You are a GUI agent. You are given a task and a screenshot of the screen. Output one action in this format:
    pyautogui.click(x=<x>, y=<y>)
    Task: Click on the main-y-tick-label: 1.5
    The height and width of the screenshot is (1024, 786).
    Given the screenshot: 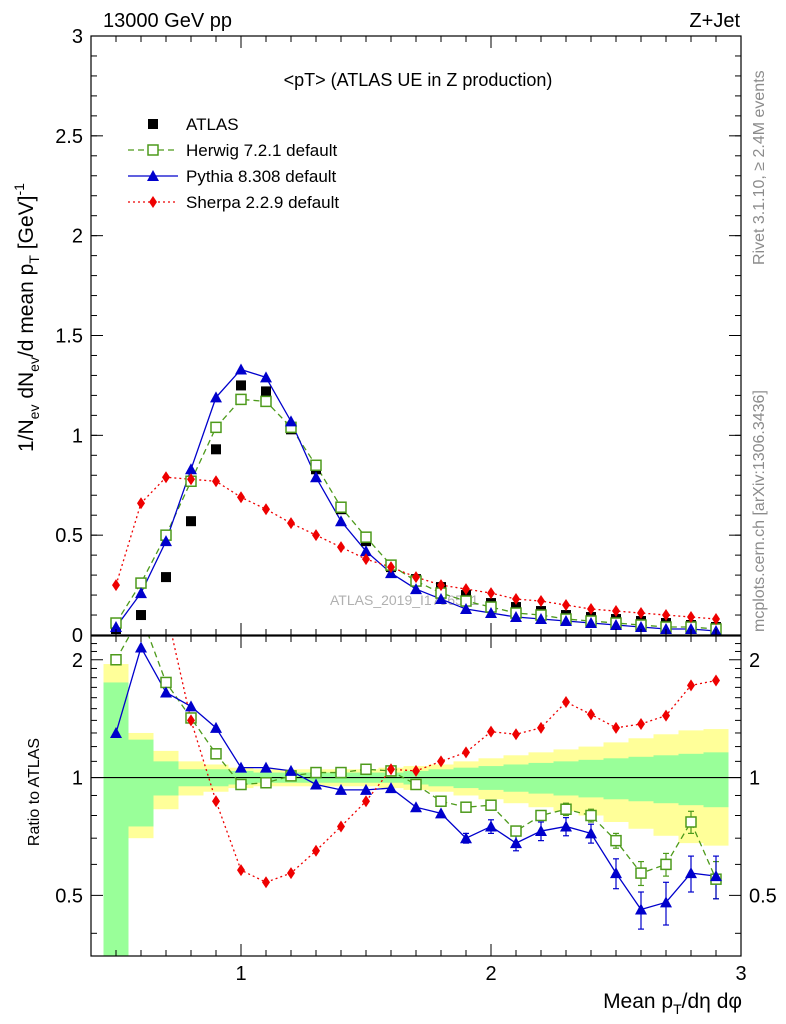 What is the action you would take?
    pyautogui.click(x=69, y=337)
    